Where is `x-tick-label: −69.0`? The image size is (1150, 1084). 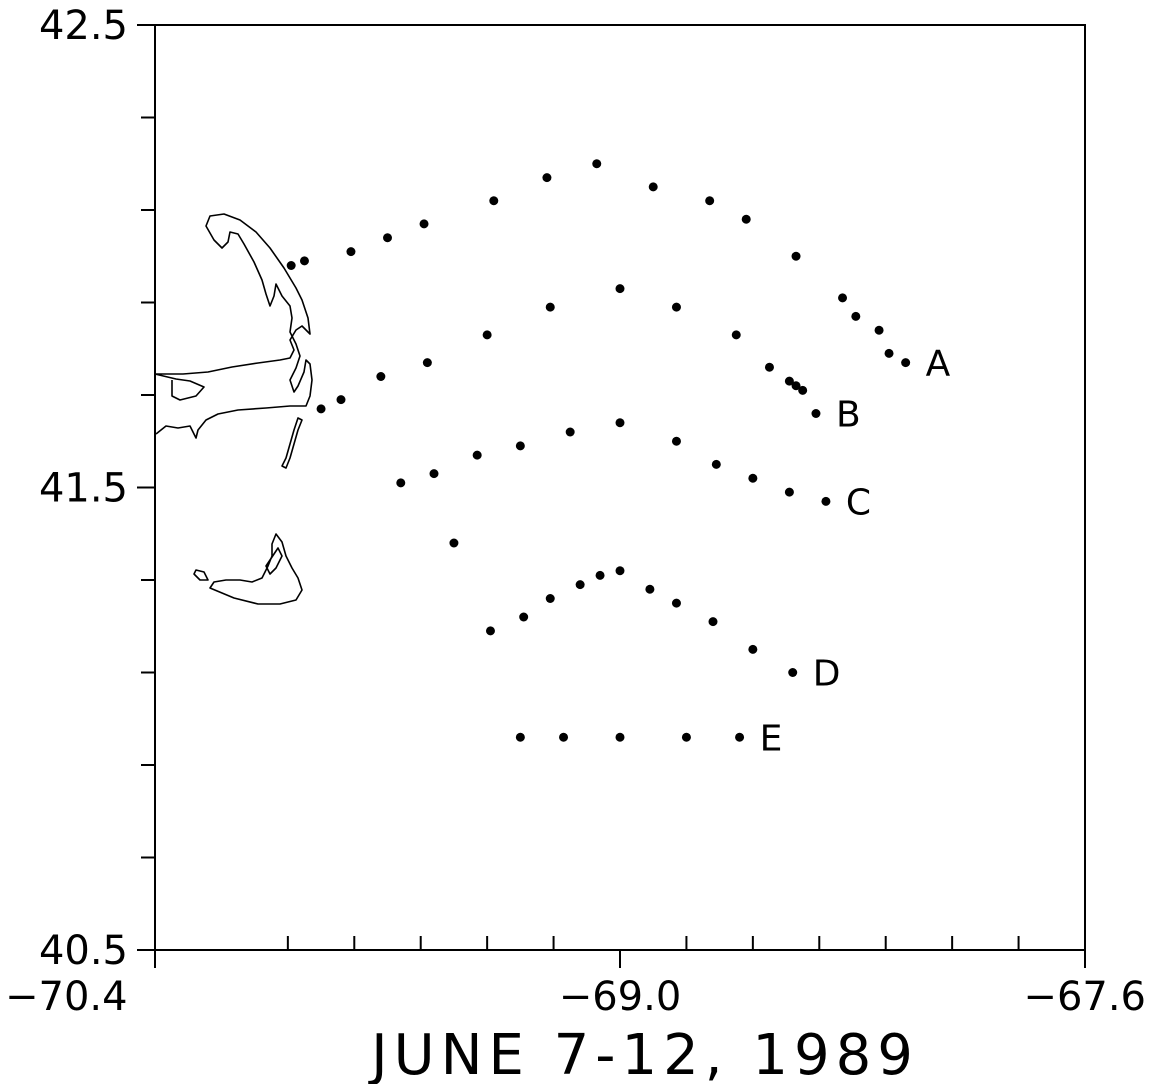 x-tick-label: −69.0 is located at coordinates (620, 997).